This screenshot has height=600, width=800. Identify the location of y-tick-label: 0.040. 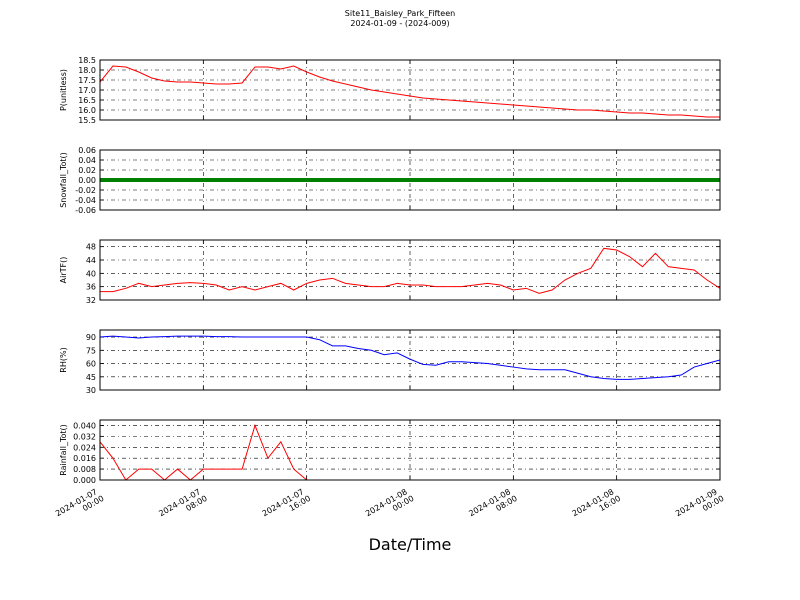
(84, 425).